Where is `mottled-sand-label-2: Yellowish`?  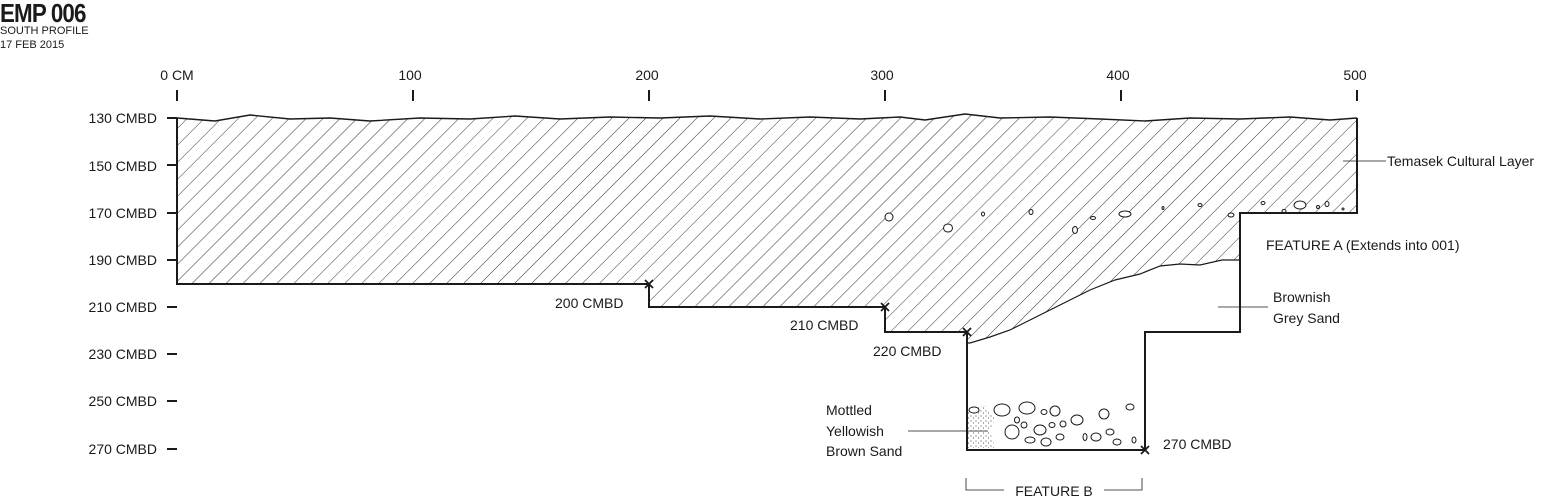 mottled-sand-label-2: Yellowish is located at coordinates (855, 431).